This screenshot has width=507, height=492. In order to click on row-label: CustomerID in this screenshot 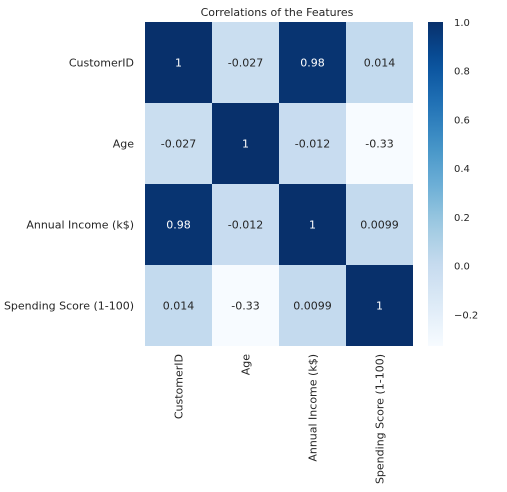, I will do `click(101, 63)`.